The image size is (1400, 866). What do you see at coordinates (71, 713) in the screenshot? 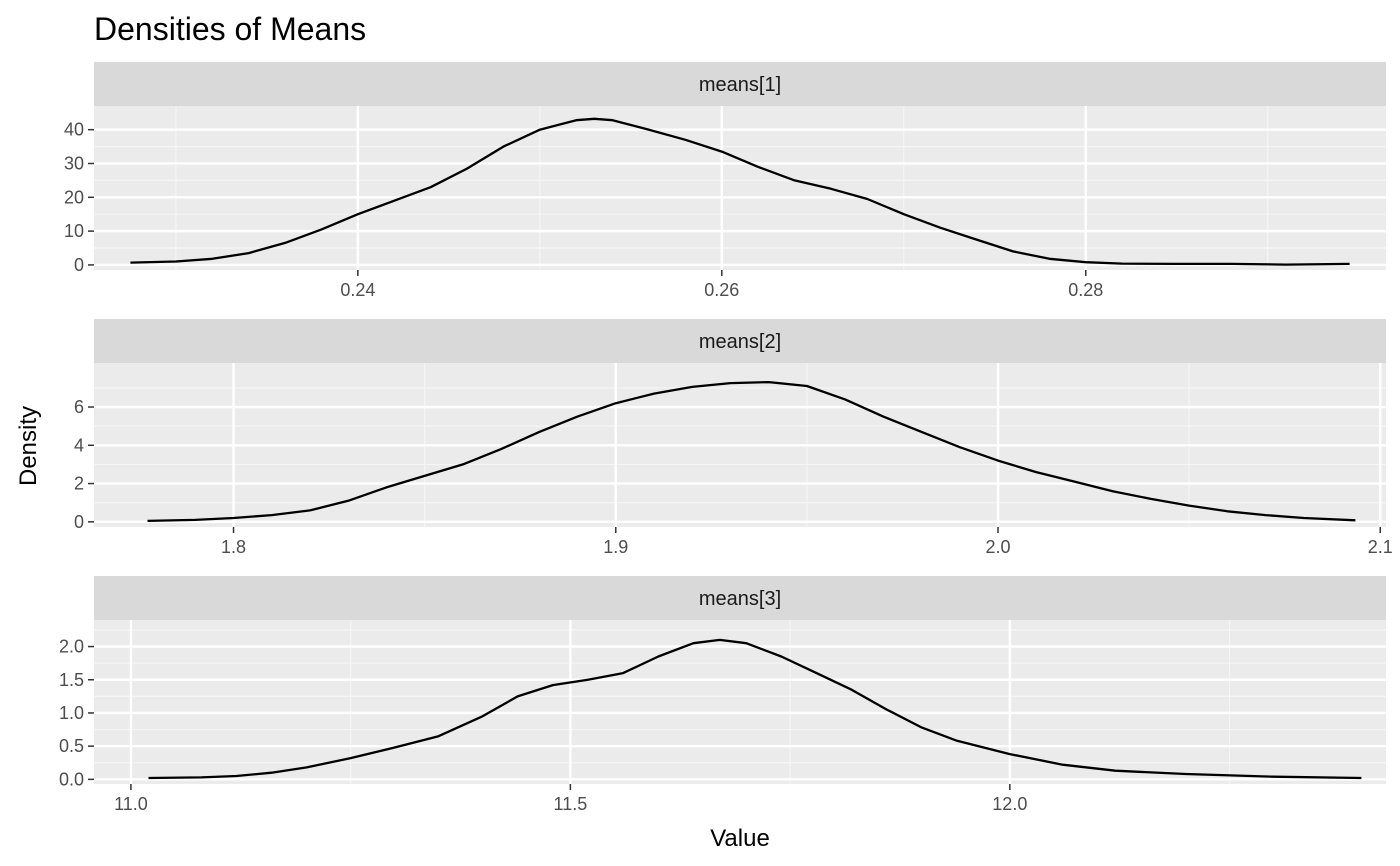
I see `y-tick-label: 1.0` at bounding box center [71, 713].